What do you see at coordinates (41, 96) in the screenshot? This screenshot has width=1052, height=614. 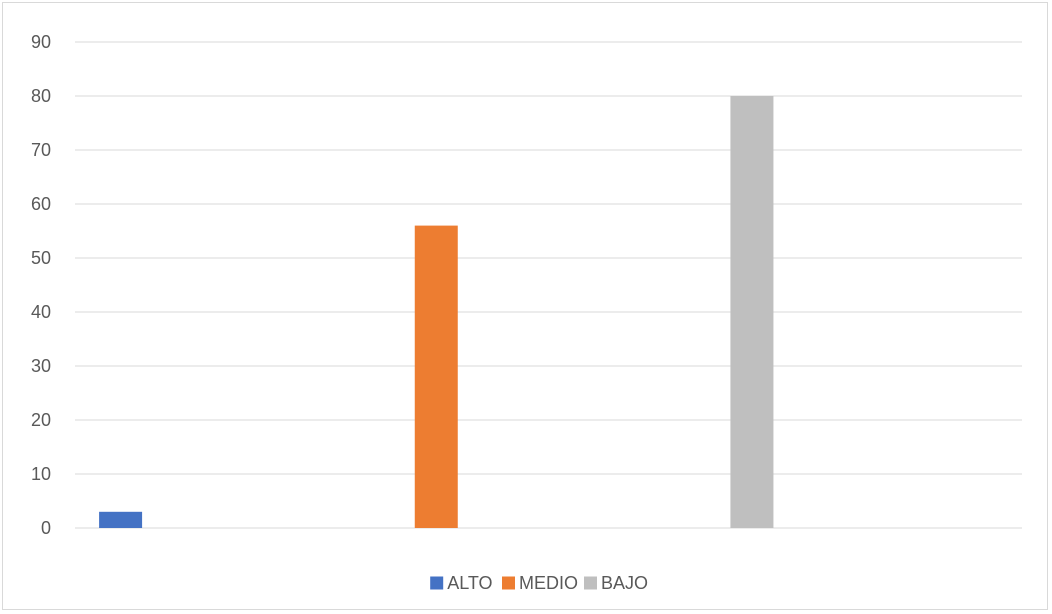 I see `y-tick-label: 80` at bounding box center [41, 96].